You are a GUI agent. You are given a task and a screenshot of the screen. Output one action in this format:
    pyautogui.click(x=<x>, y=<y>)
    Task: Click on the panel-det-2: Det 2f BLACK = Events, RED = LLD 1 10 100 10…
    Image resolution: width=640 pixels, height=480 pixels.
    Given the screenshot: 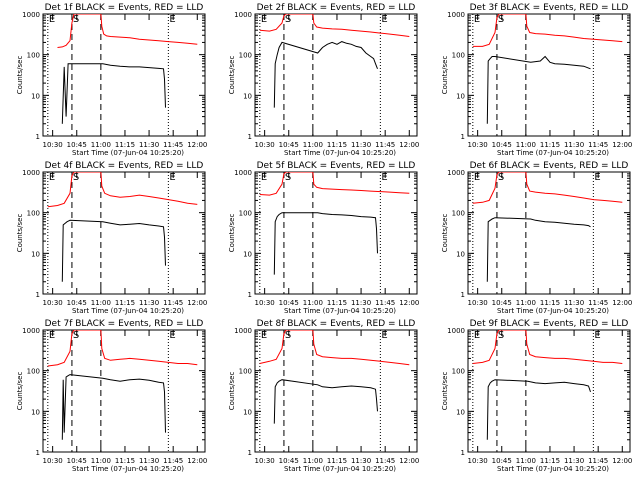 What is the action you would take?
    pyautogui.click(x=323, y=80)
    